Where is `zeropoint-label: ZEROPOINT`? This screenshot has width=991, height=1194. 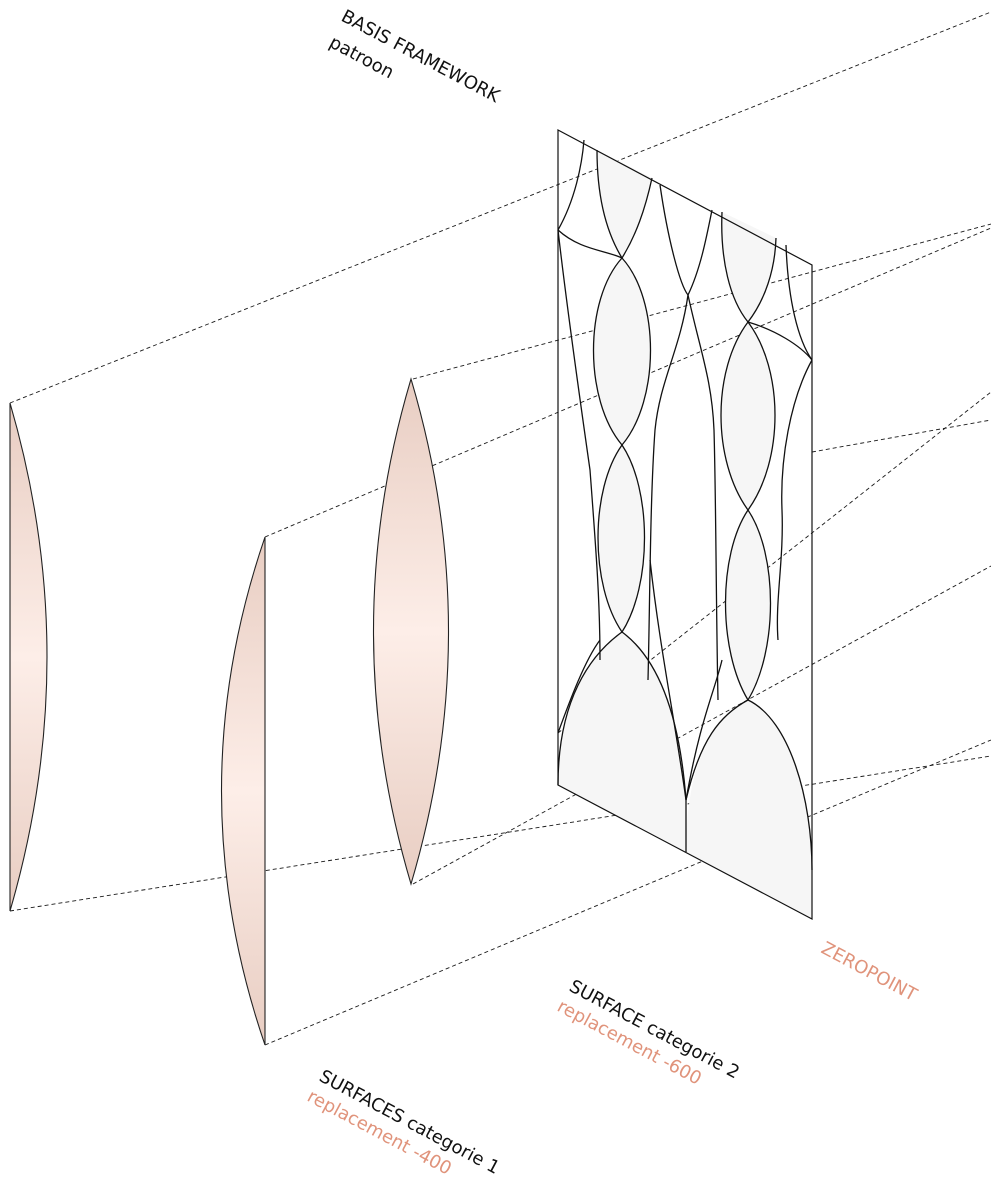
zeropoint-label: ZEROPOINT is located at coordinates (870, 972).